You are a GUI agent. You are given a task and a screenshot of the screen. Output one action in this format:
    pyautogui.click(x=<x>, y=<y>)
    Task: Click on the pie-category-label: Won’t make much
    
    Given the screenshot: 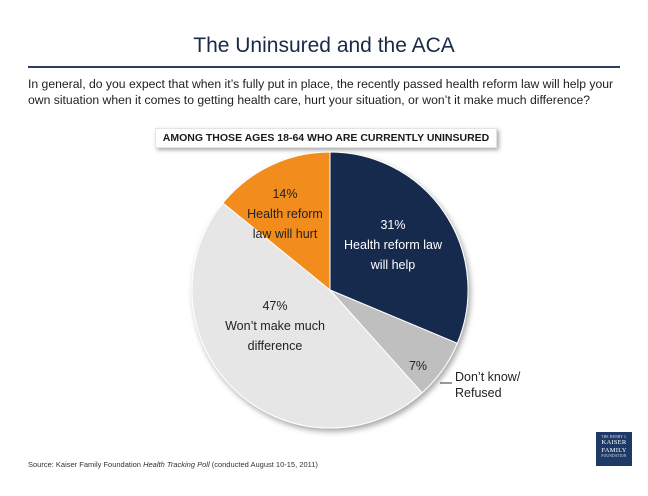 What is the action you would take?
    pyautogui.click(x=275, y=326)
    